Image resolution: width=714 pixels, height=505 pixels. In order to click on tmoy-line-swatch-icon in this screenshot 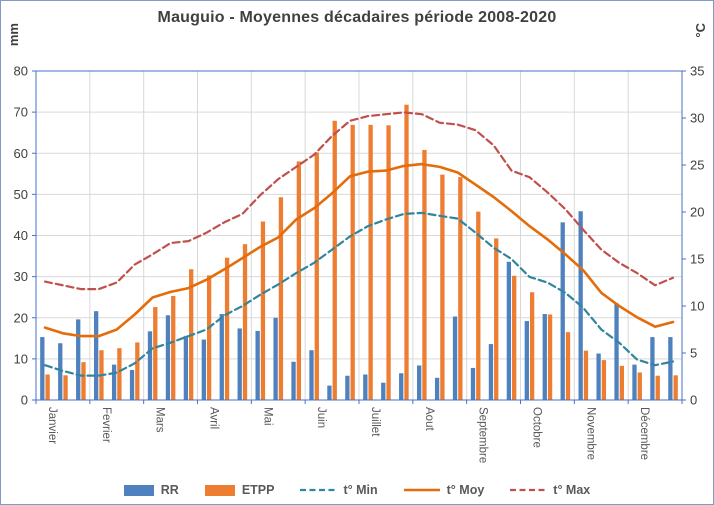, I will do `click(421, 490)`.